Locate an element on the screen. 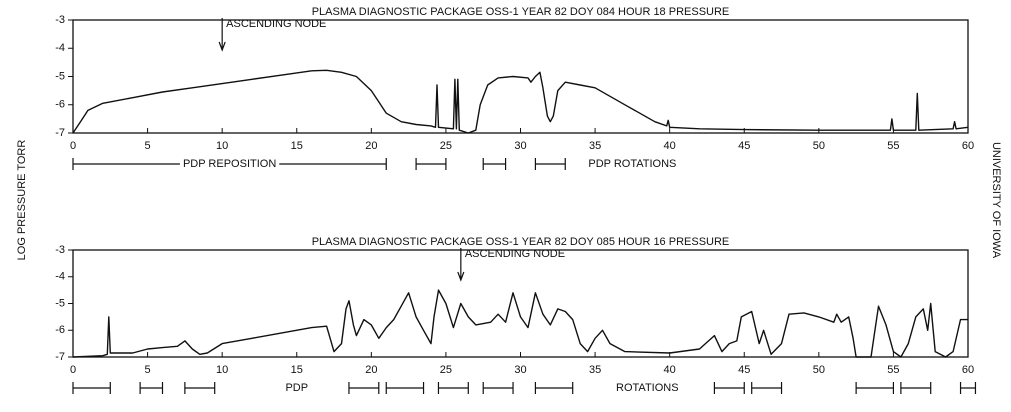 Image resolution: width=1011 pixels, height=412 pixels. y-axis-label: LOG PRESSURE TORR is located at coordinates (22, 200).